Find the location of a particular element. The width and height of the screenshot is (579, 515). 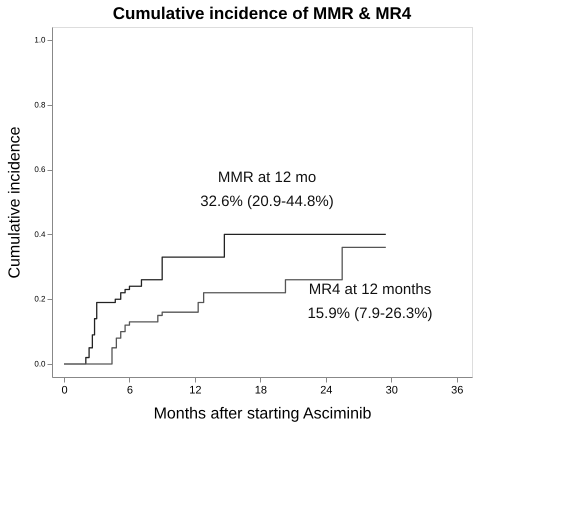

x-tick-label: 18 is located at coordinates (260, 390).